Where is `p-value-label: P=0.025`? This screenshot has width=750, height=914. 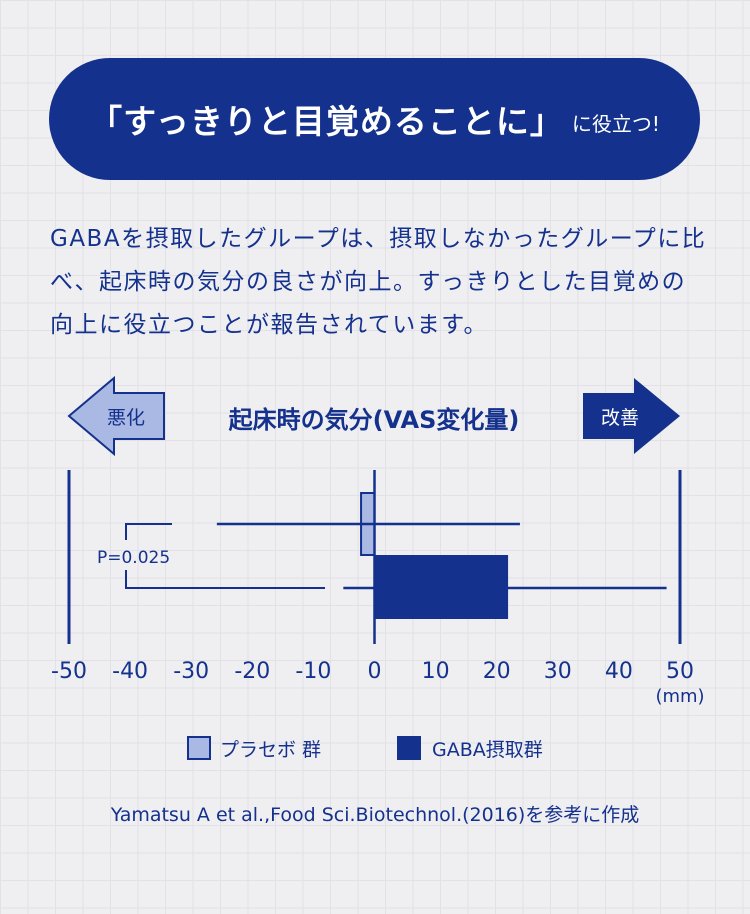 p-value-label: P=0.025 is located at coordinates (133, 558).